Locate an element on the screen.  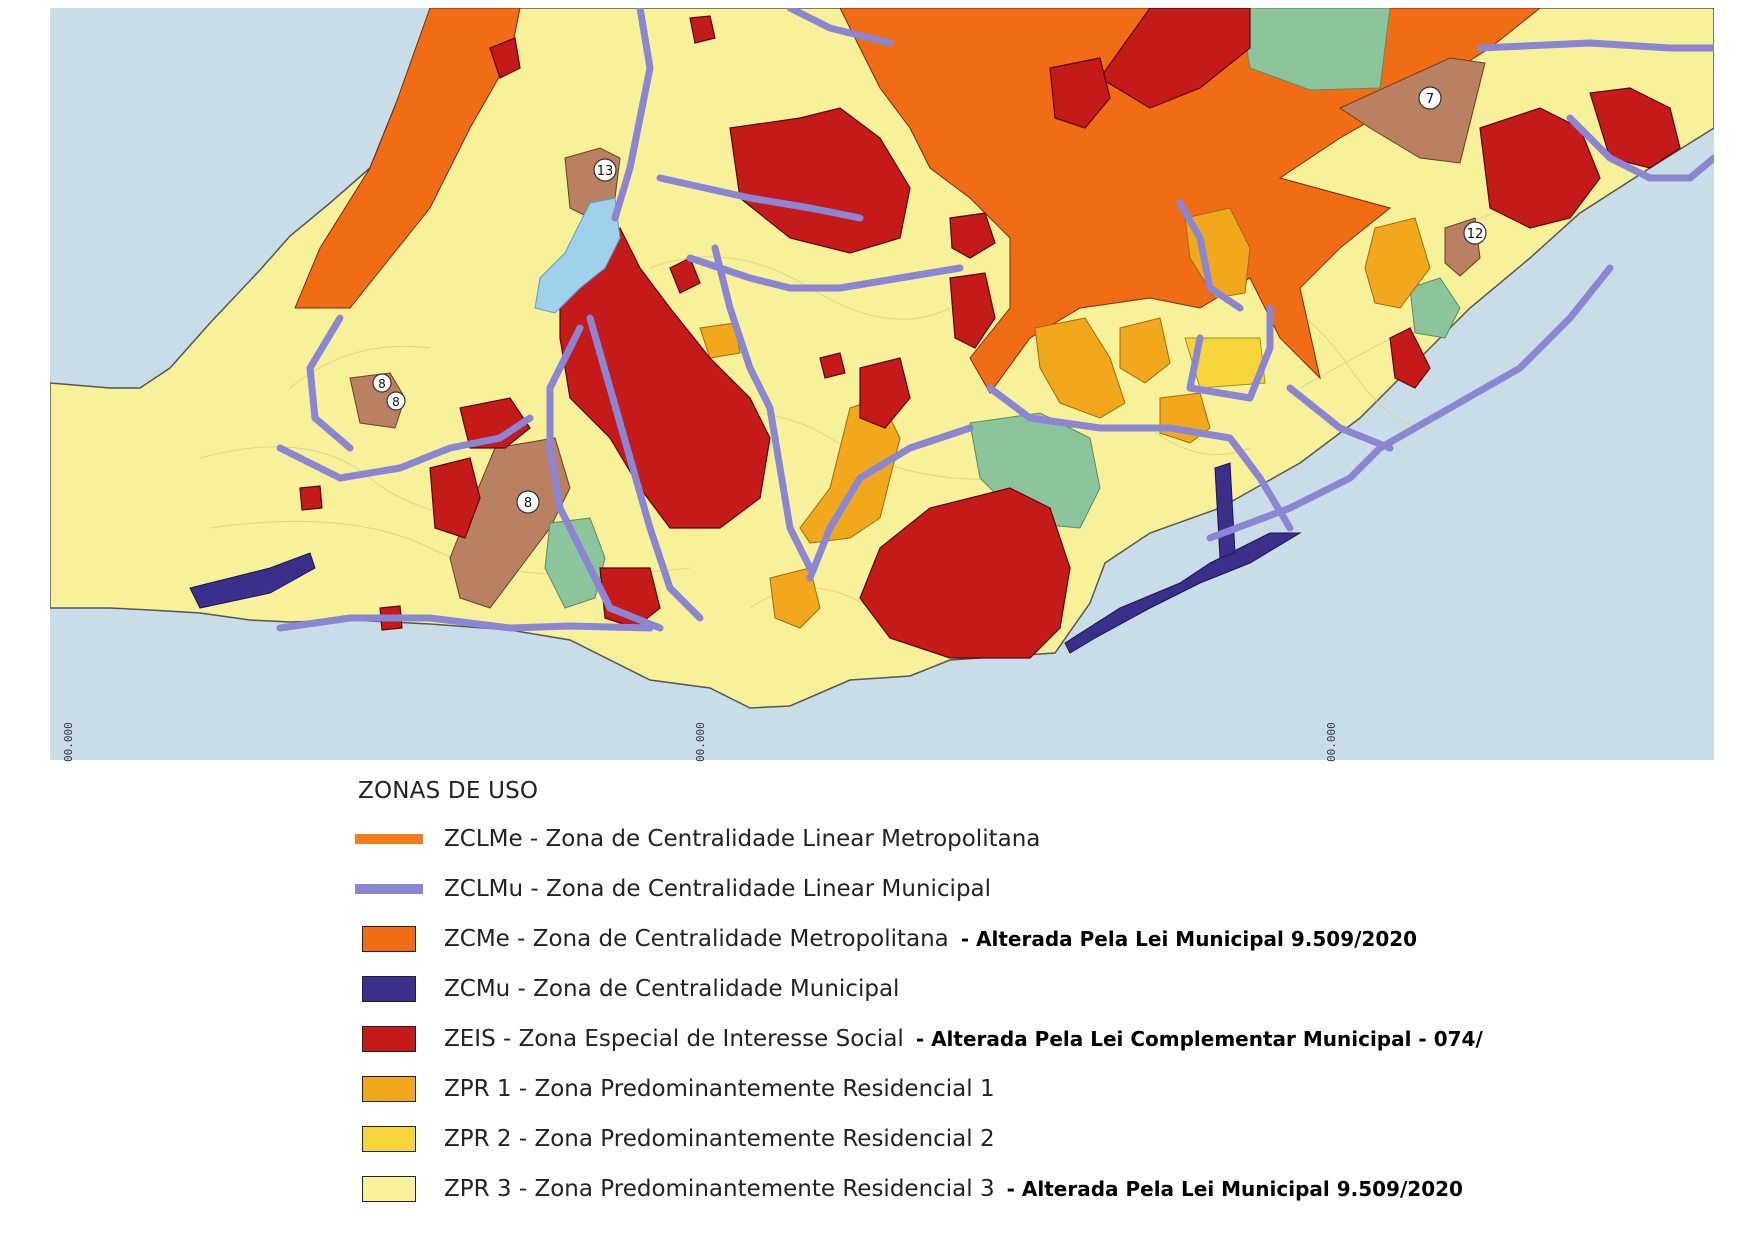
zone-marker: 7 is located at coordinates (1430, 98).